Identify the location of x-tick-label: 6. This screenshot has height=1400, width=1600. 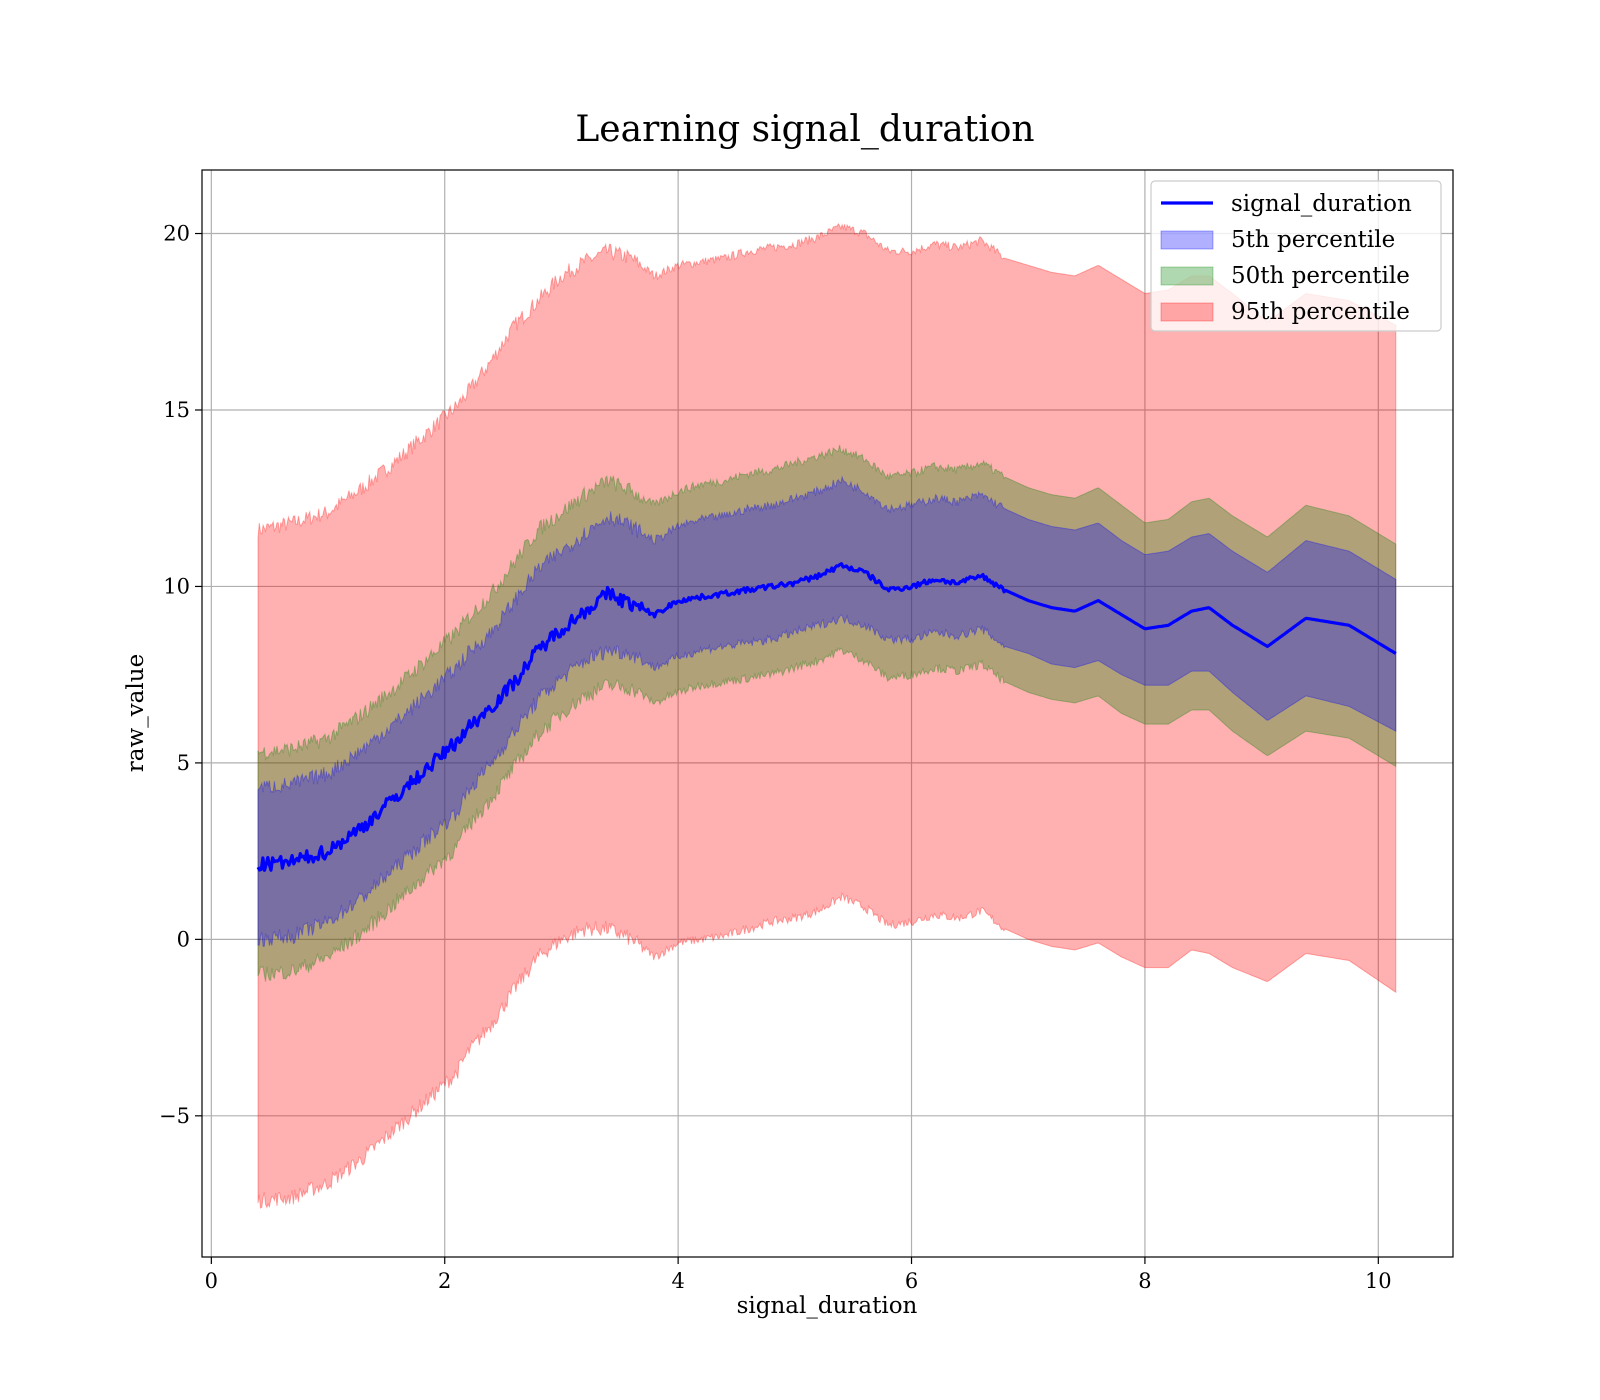
(911, 1281).